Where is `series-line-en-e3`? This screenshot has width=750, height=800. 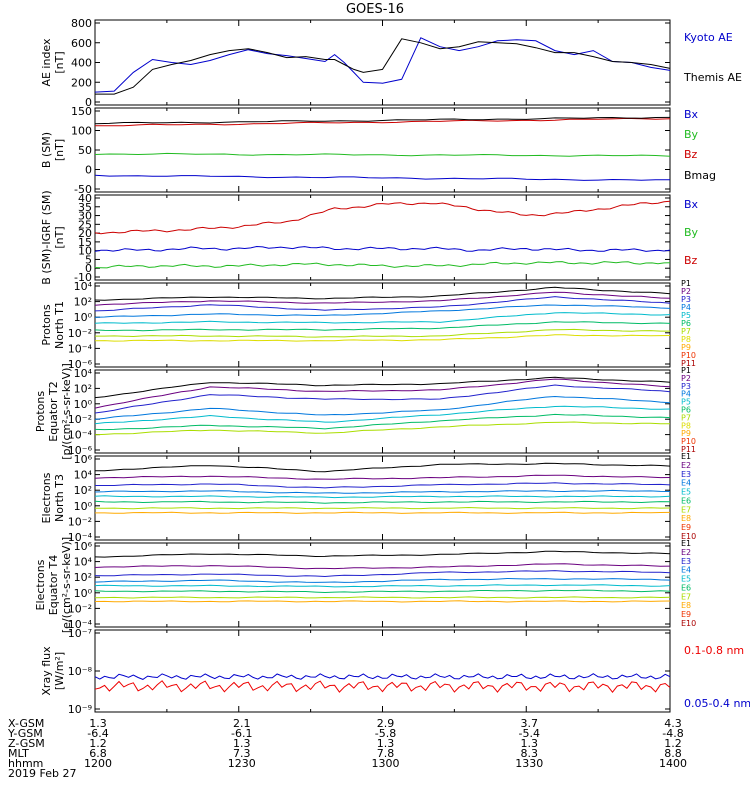 series-line-en-e3 is located at coordinates (383, 485).